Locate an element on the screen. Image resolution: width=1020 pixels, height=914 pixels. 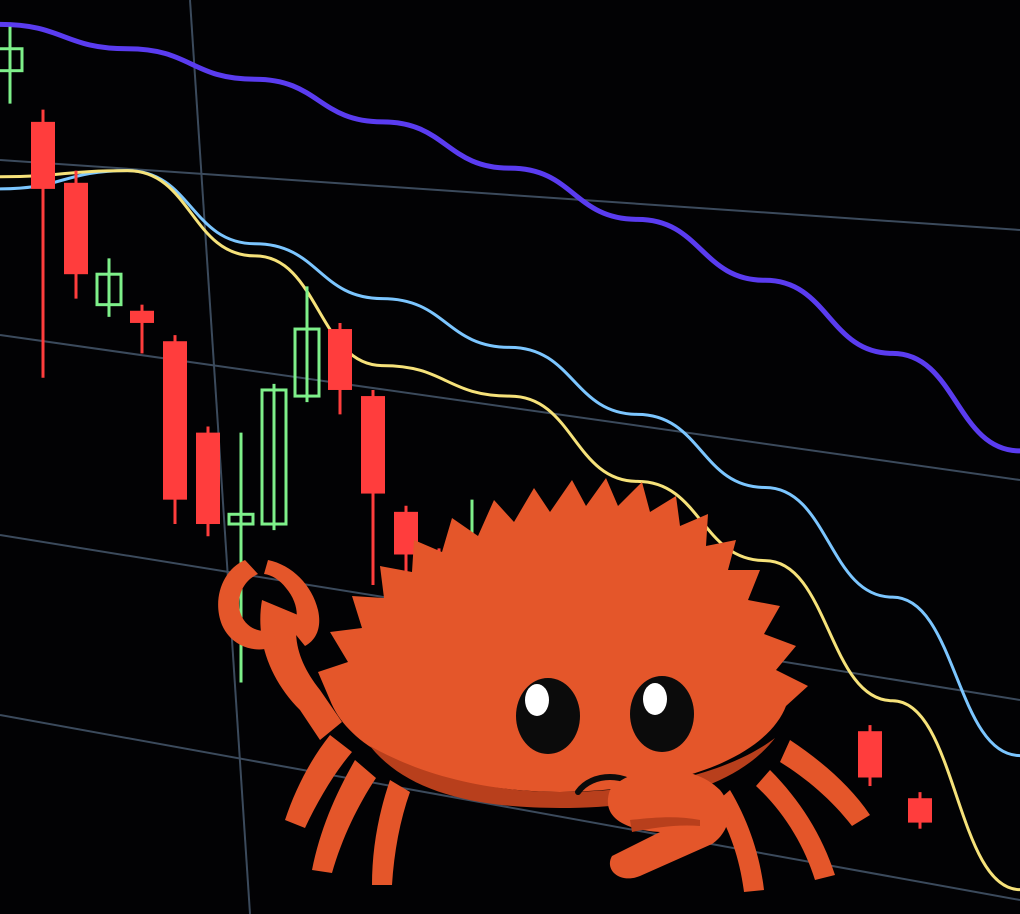
crab-left-eye-highlight is located at coordinates (537, 700).